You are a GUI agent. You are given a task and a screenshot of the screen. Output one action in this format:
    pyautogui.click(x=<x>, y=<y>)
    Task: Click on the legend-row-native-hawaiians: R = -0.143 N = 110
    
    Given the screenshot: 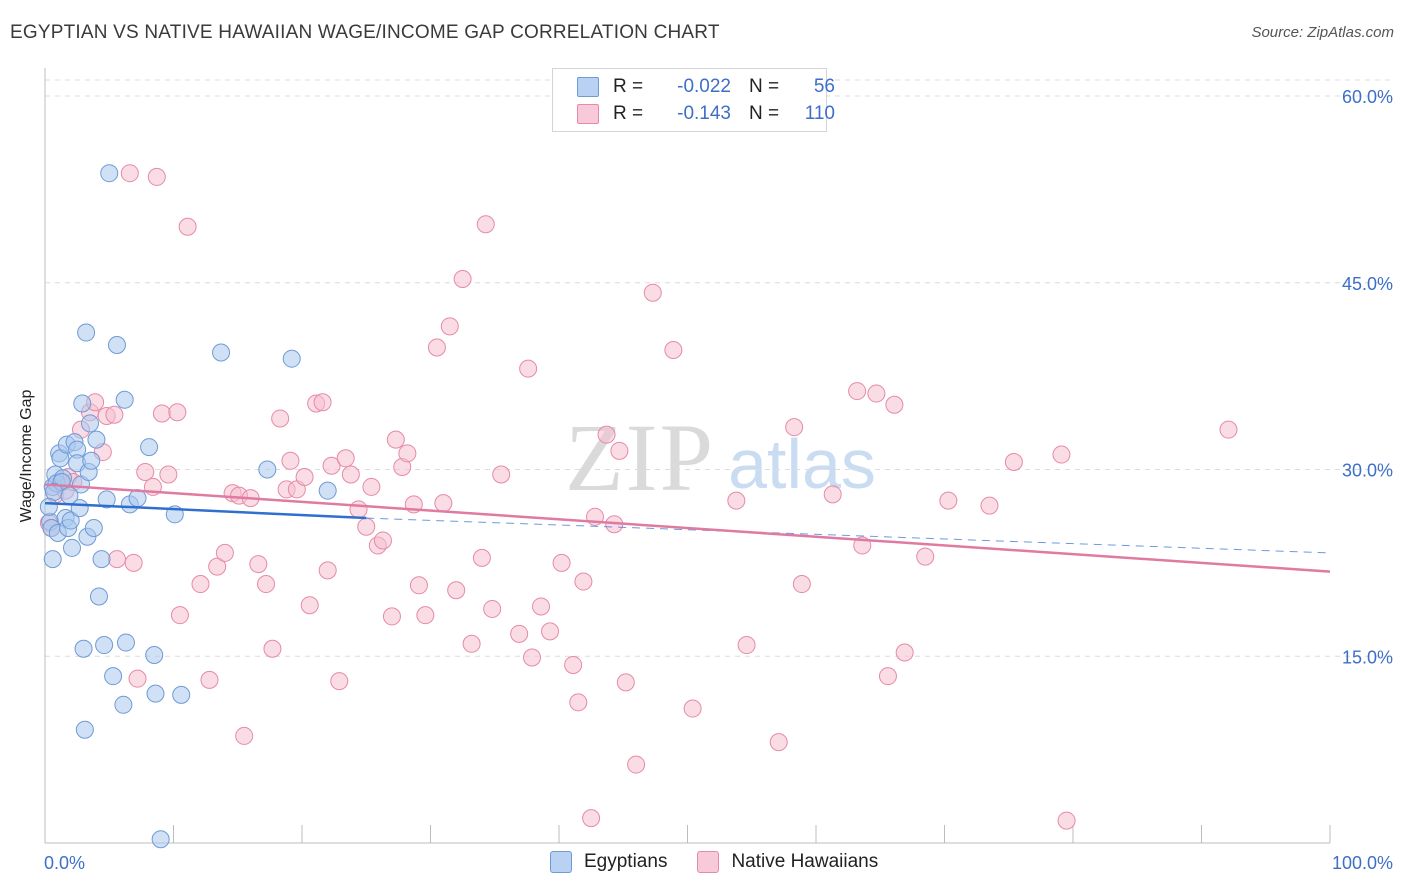 What is the action you would take?
    pyautogui.click(x=706, y=114)
    